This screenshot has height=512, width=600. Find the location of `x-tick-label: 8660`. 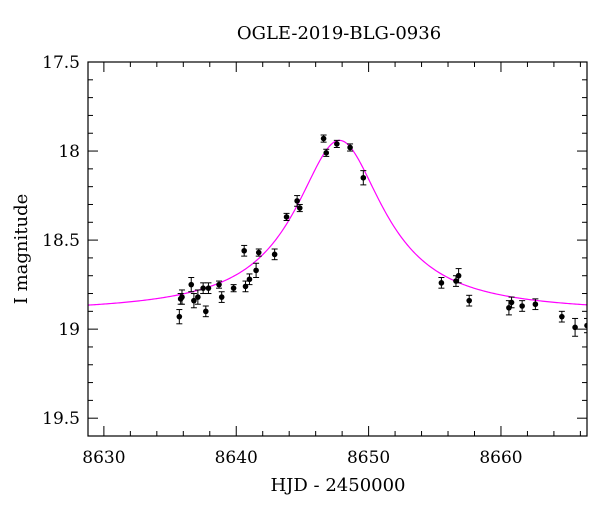

x-tick-label: 8660 is located at coordinates (500, 458).